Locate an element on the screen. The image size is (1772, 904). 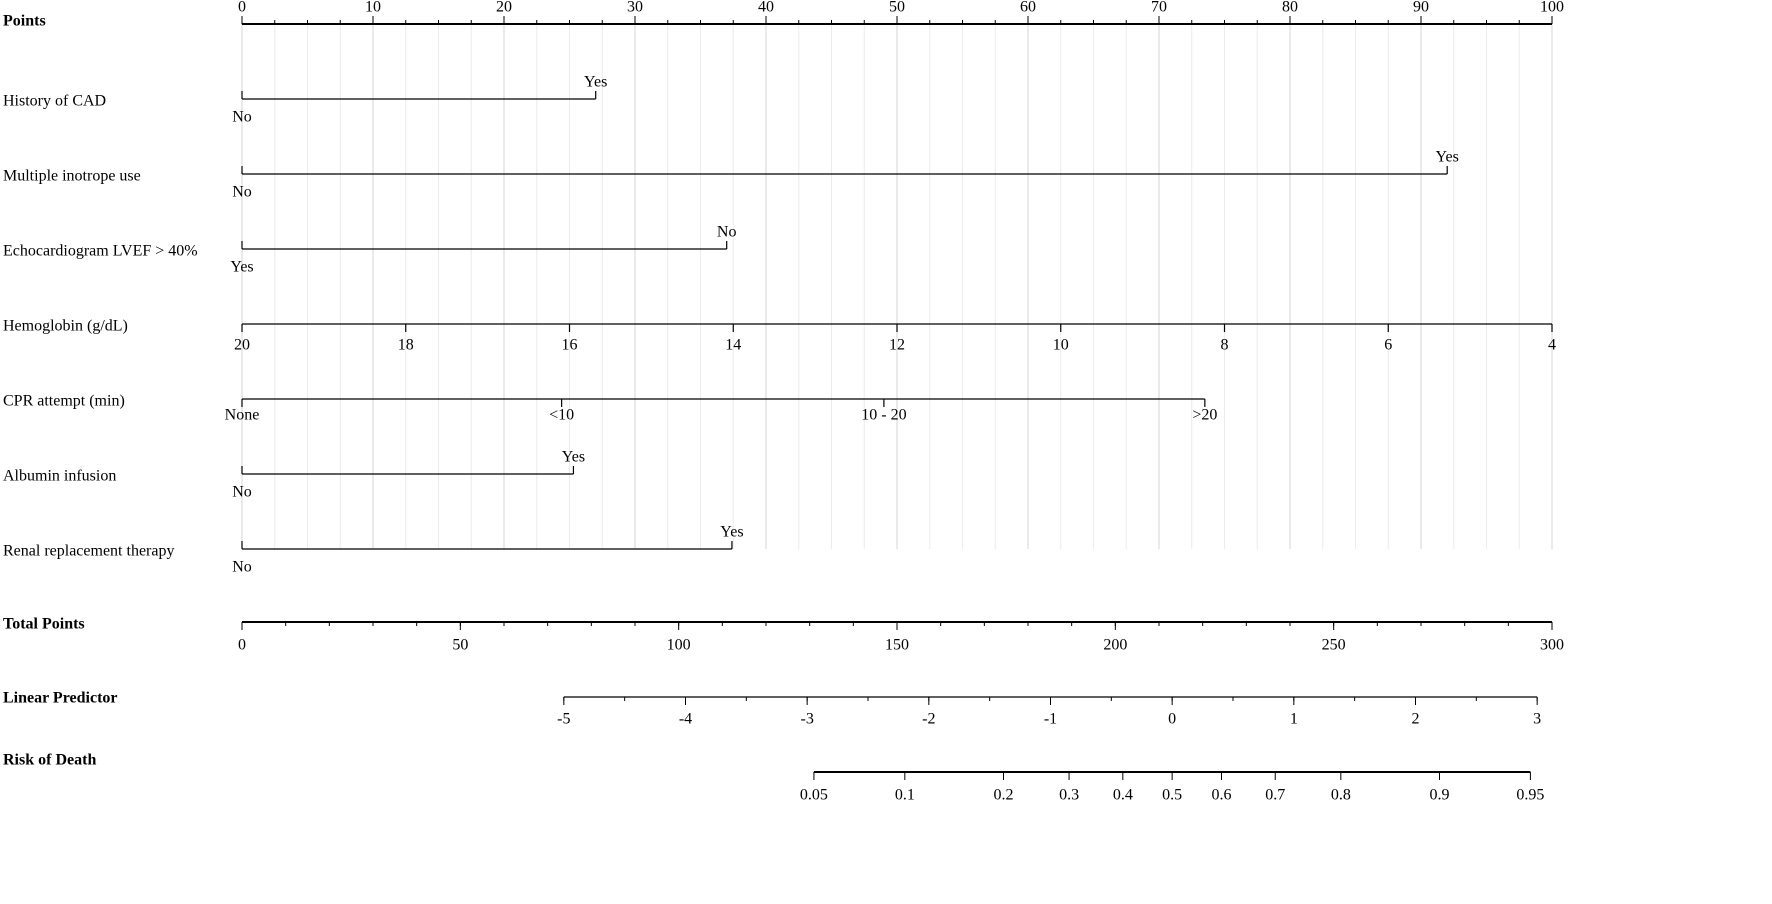
level-label: <10 is located at coordinates (561, 415).